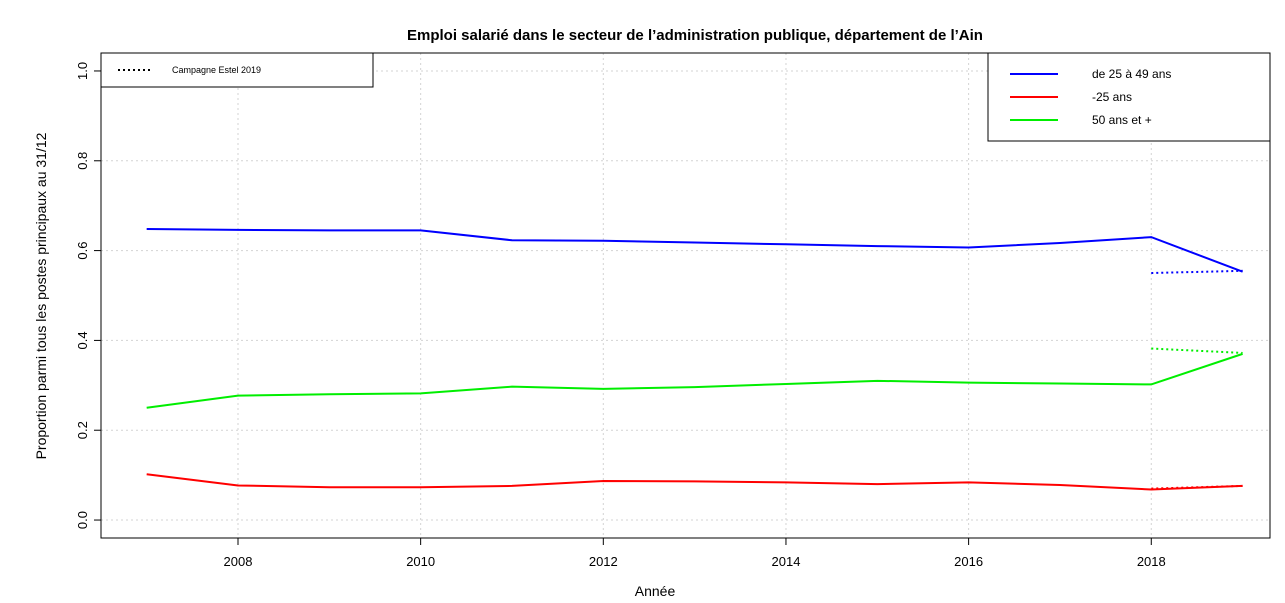 This screenshot has height=603, width=1285. I want to click on x-tick-label: 2018, so click(1151, 561).